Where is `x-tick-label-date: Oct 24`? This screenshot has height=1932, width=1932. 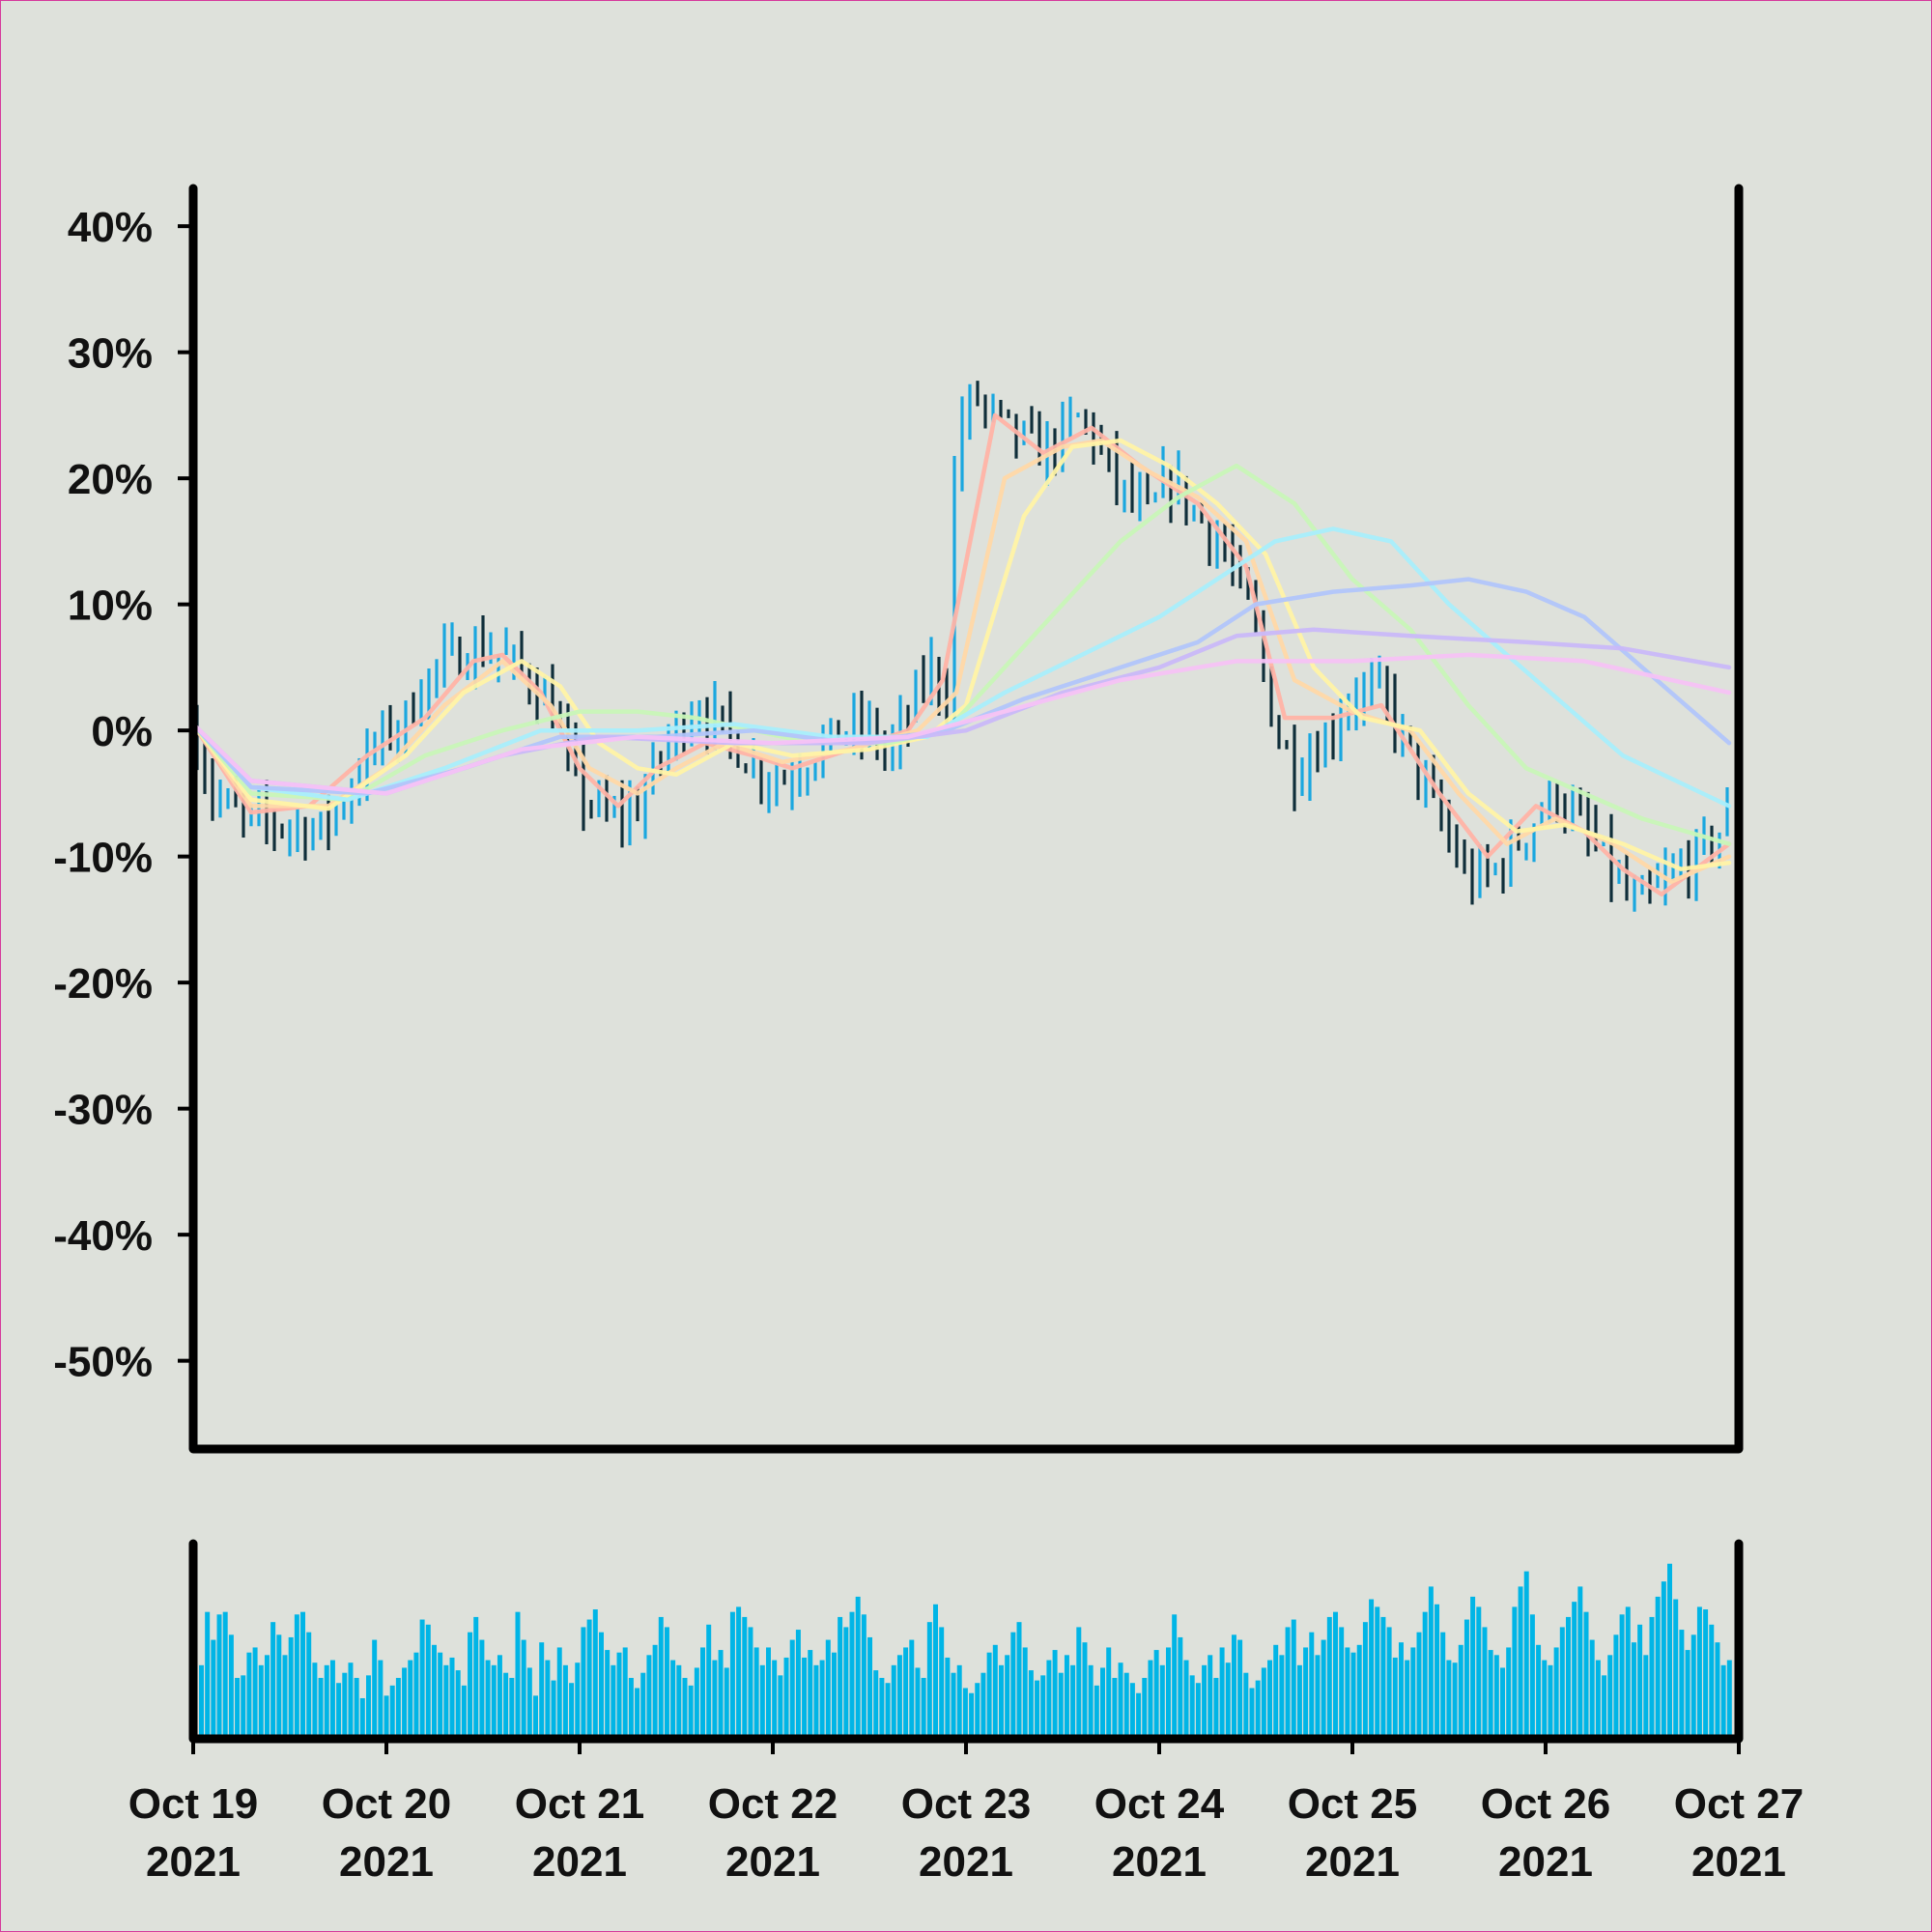
x-tick-label-date: Oct 24 is located at coordinates (1159, 1804).